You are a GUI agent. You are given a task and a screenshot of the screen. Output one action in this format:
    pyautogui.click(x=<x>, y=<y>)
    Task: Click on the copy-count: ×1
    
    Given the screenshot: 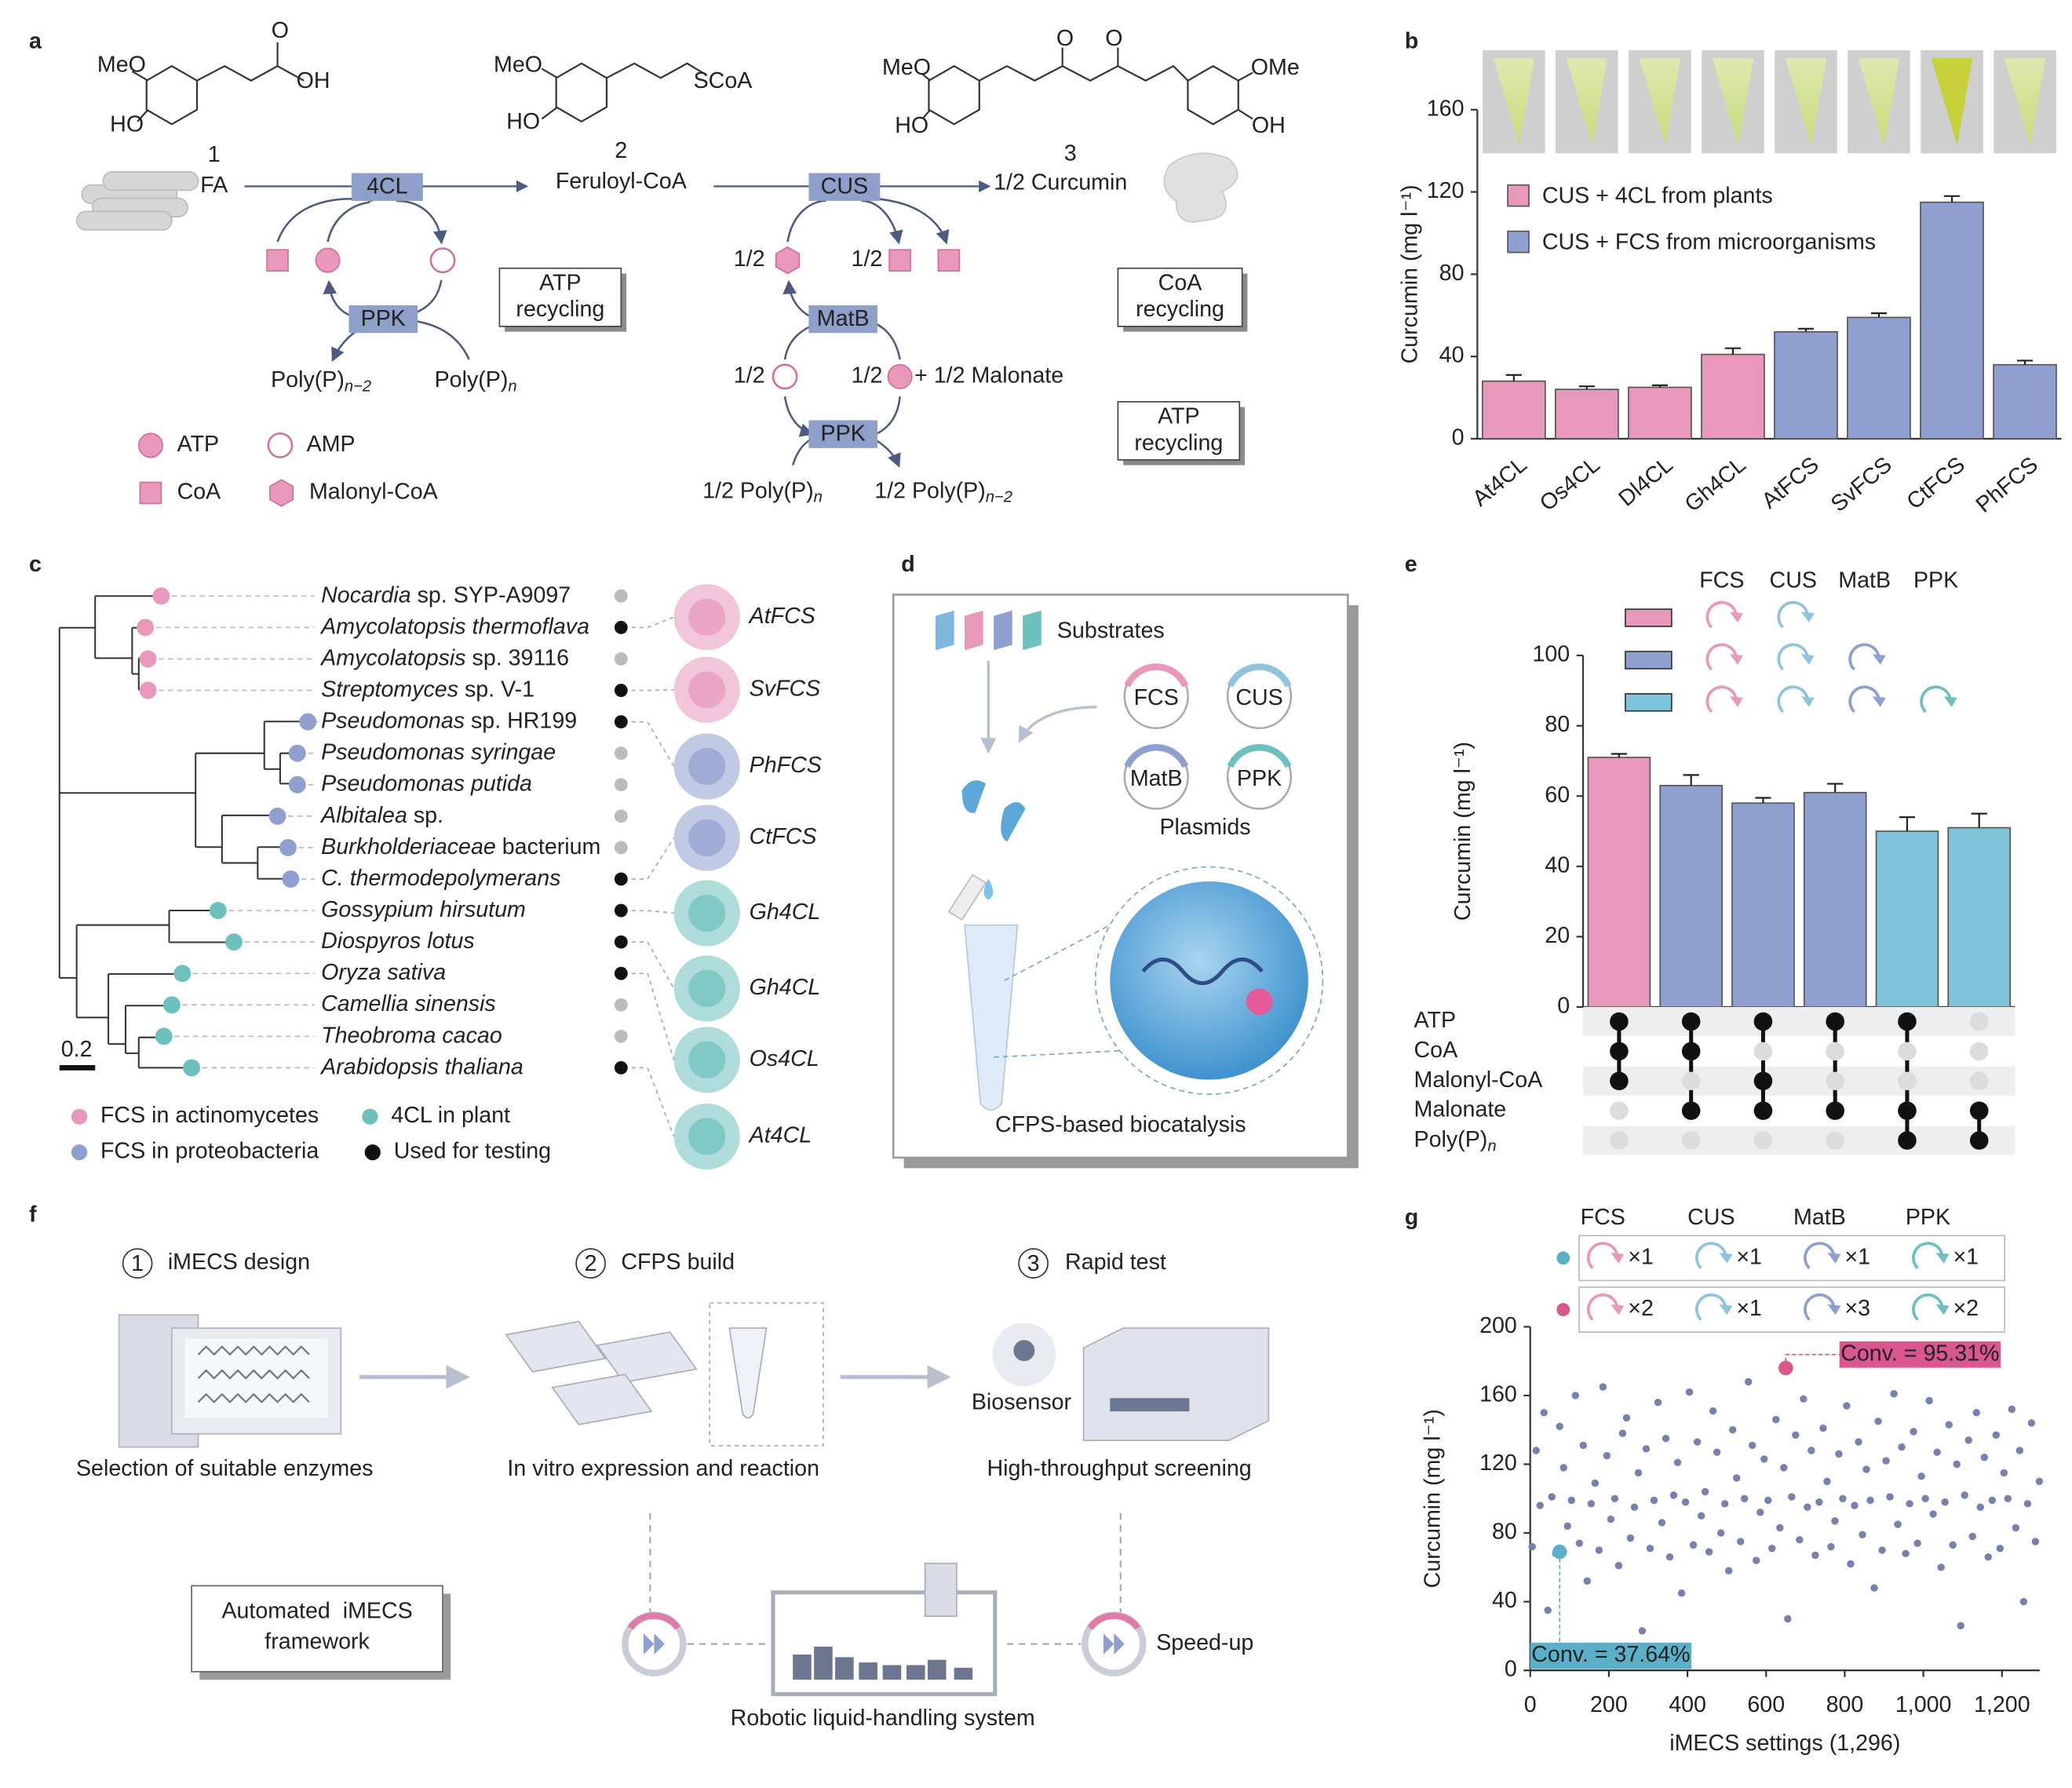 What is the action you would take?
    pyautogui.click(x=1749, y=1308)
    